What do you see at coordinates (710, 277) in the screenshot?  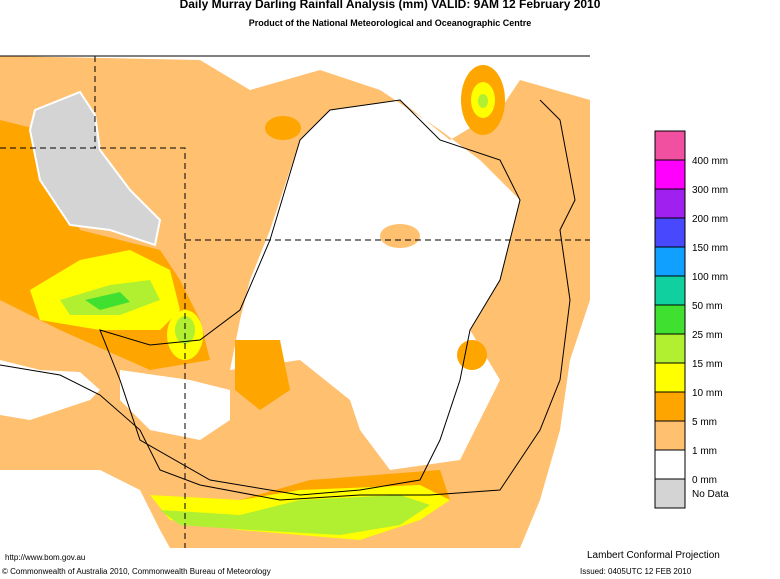 I see `legend-label: 100 mm` at bounding box center [710, 277].